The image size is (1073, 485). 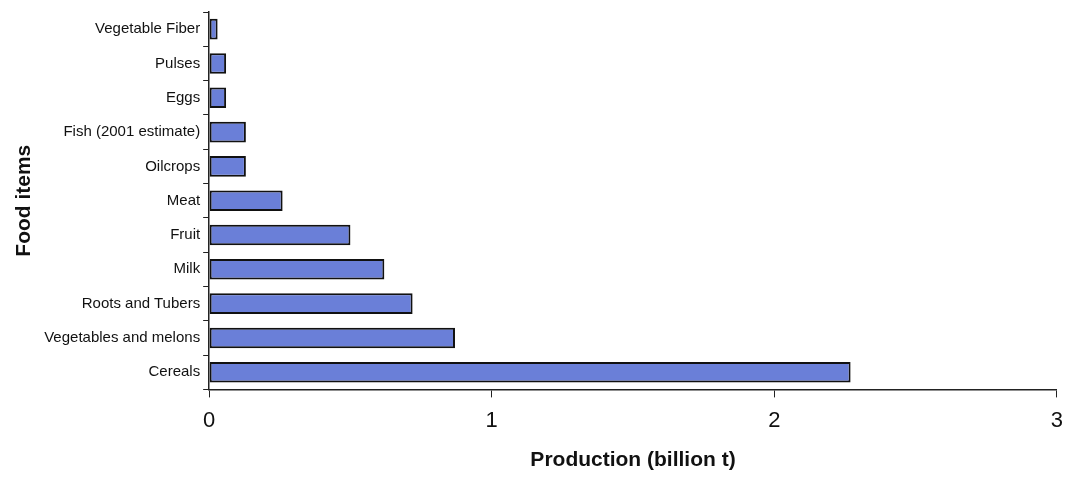 I want to click on x-tick-label: 3, so click(x=1057, y=419).